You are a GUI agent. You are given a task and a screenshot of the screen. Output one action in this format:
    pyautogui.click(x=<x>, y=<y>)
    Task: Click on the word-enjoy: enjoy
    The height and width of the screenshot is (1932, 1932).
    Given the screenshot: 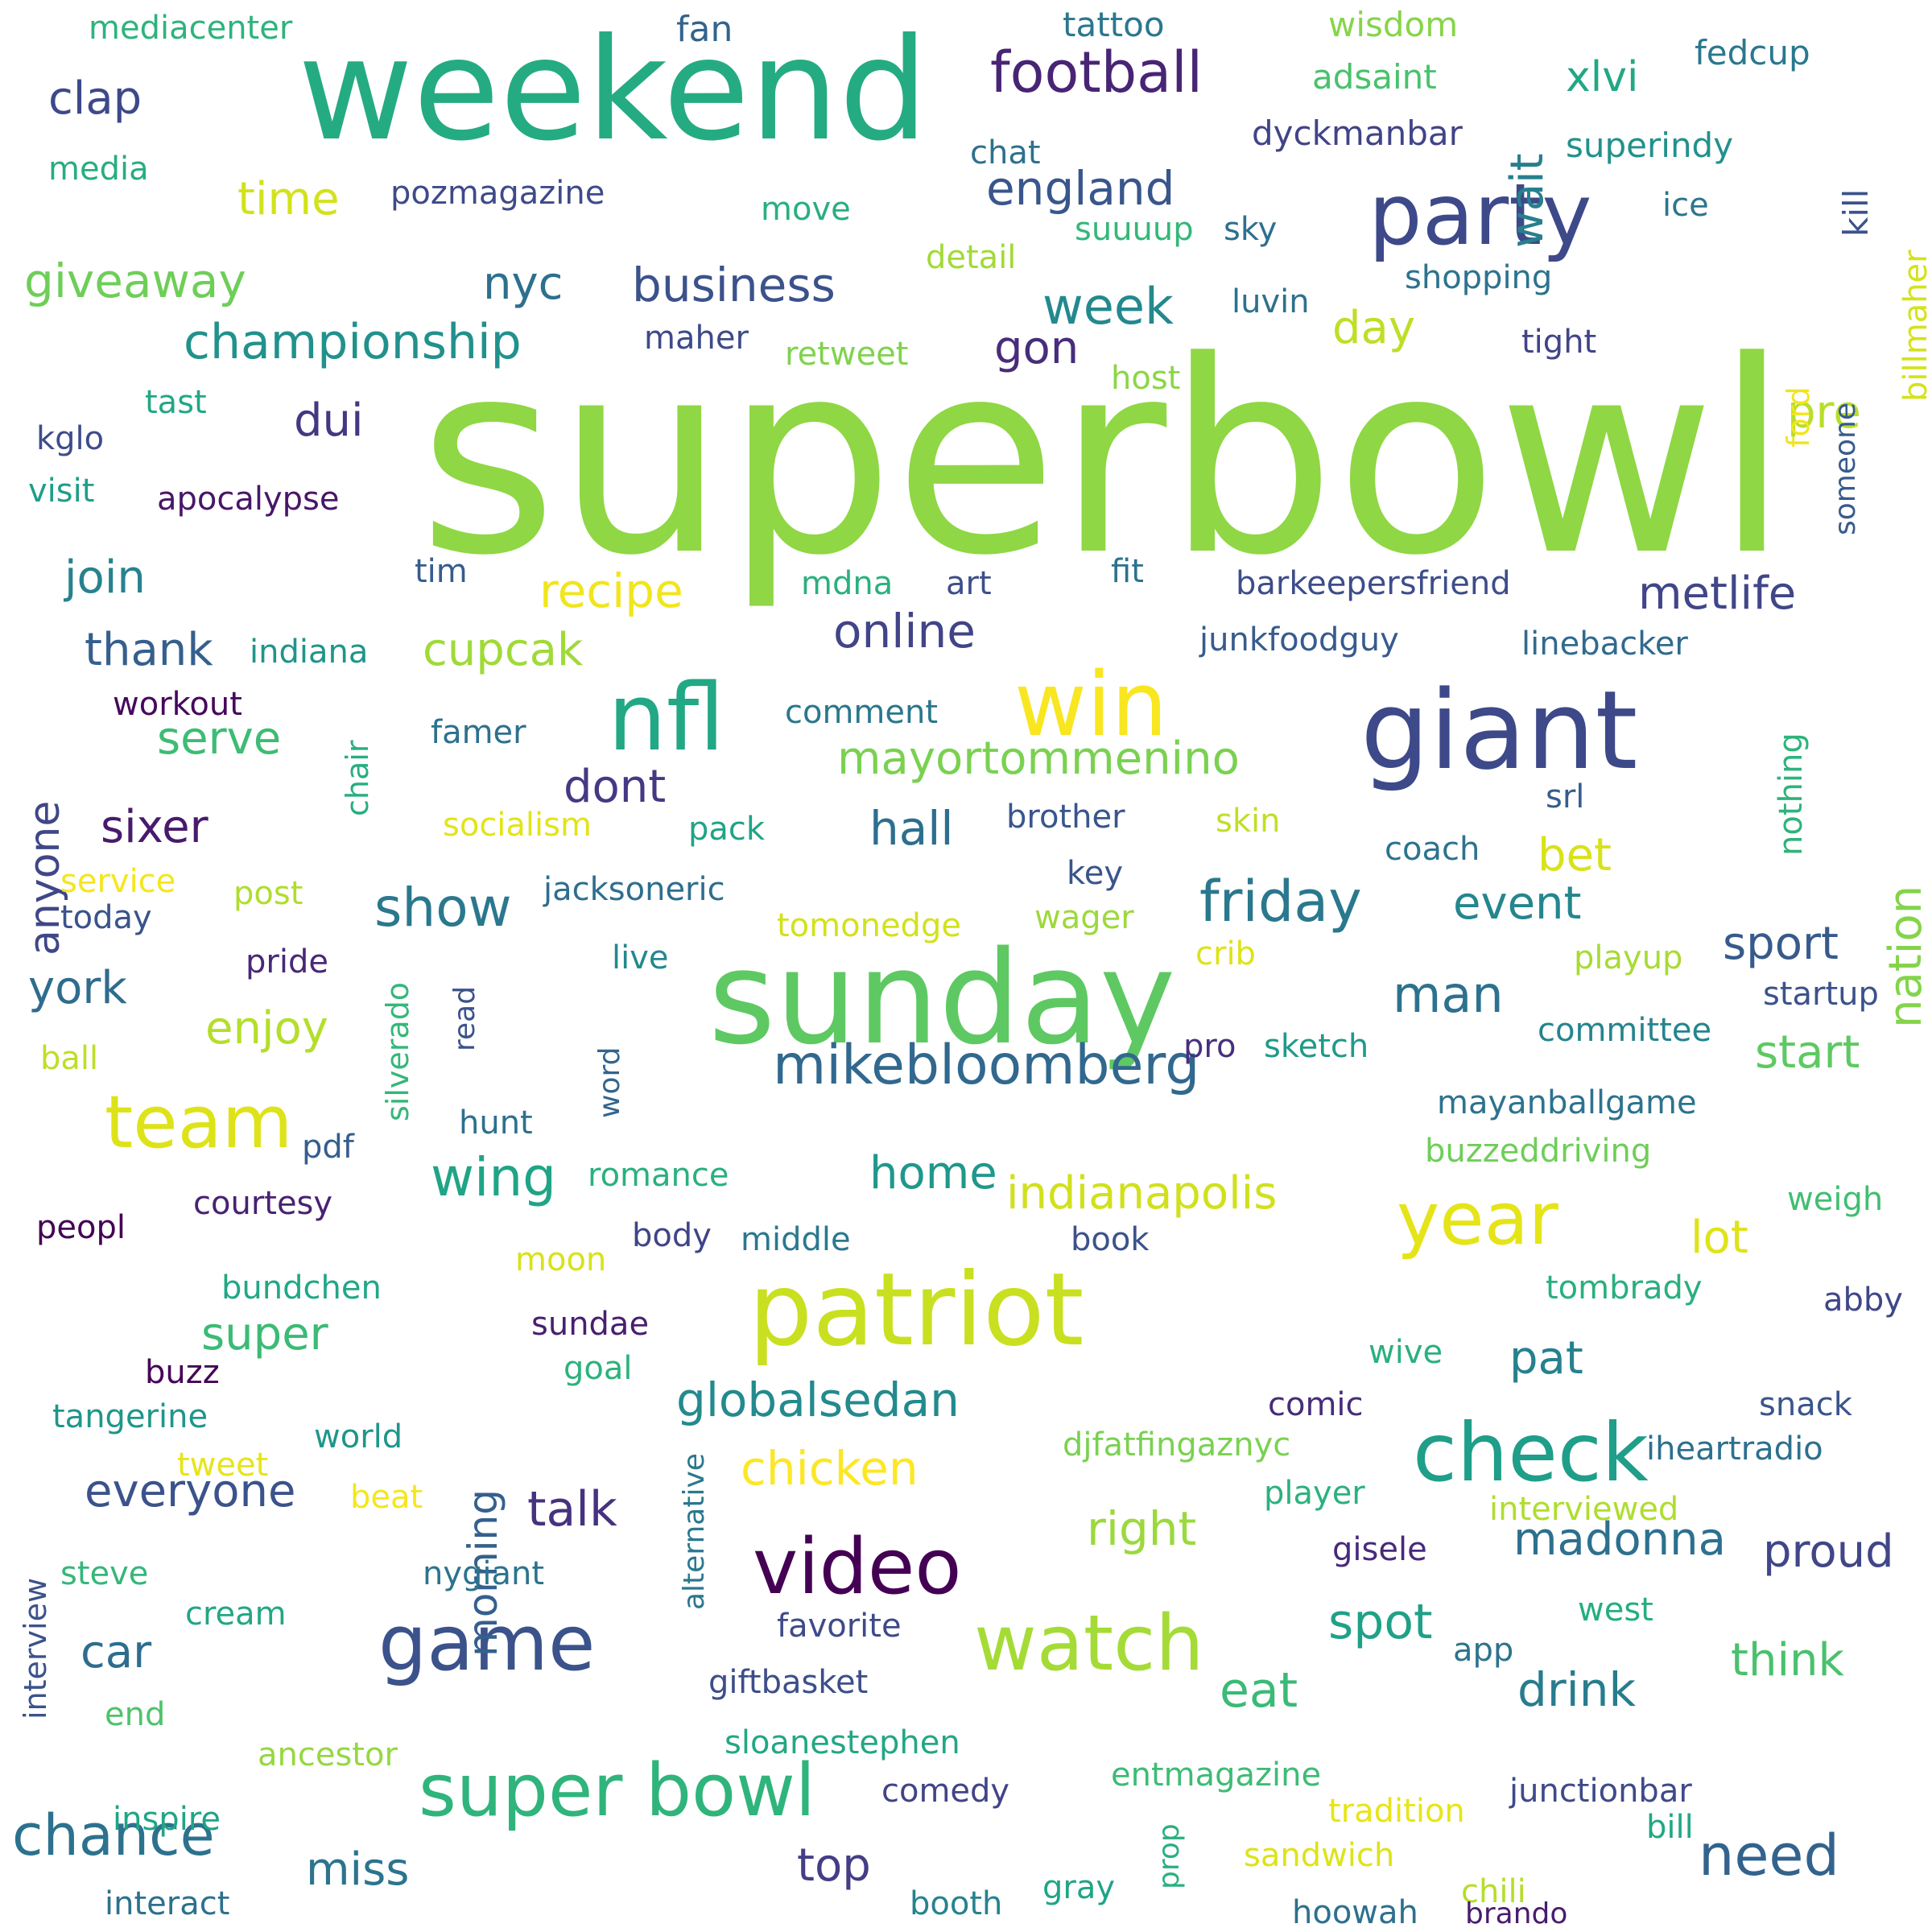 What is the action you would take?
    pyautogui.click(x=266, y=1028)
    